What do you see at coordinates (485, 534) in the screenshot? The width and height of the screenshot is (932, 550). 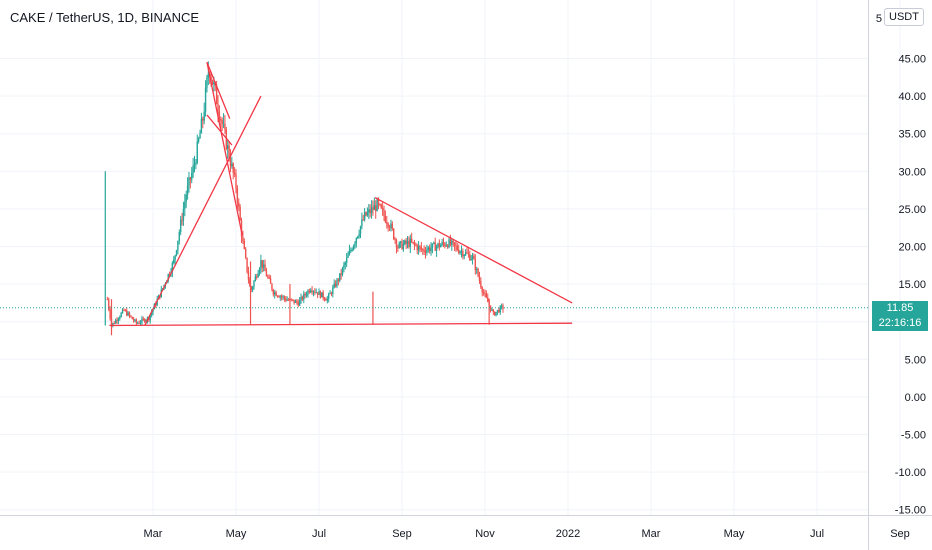 I see `x-tick-label: Nov` at bounding box center [485, 534].